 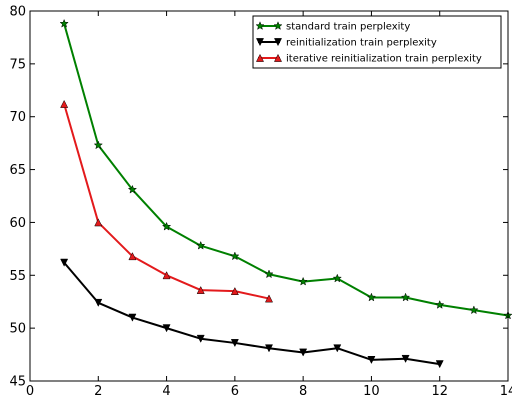 What do you see at coordinates (303, 390) in the screenshot?
I see `x-tick-label: 8` at bounding box center [303, 390].